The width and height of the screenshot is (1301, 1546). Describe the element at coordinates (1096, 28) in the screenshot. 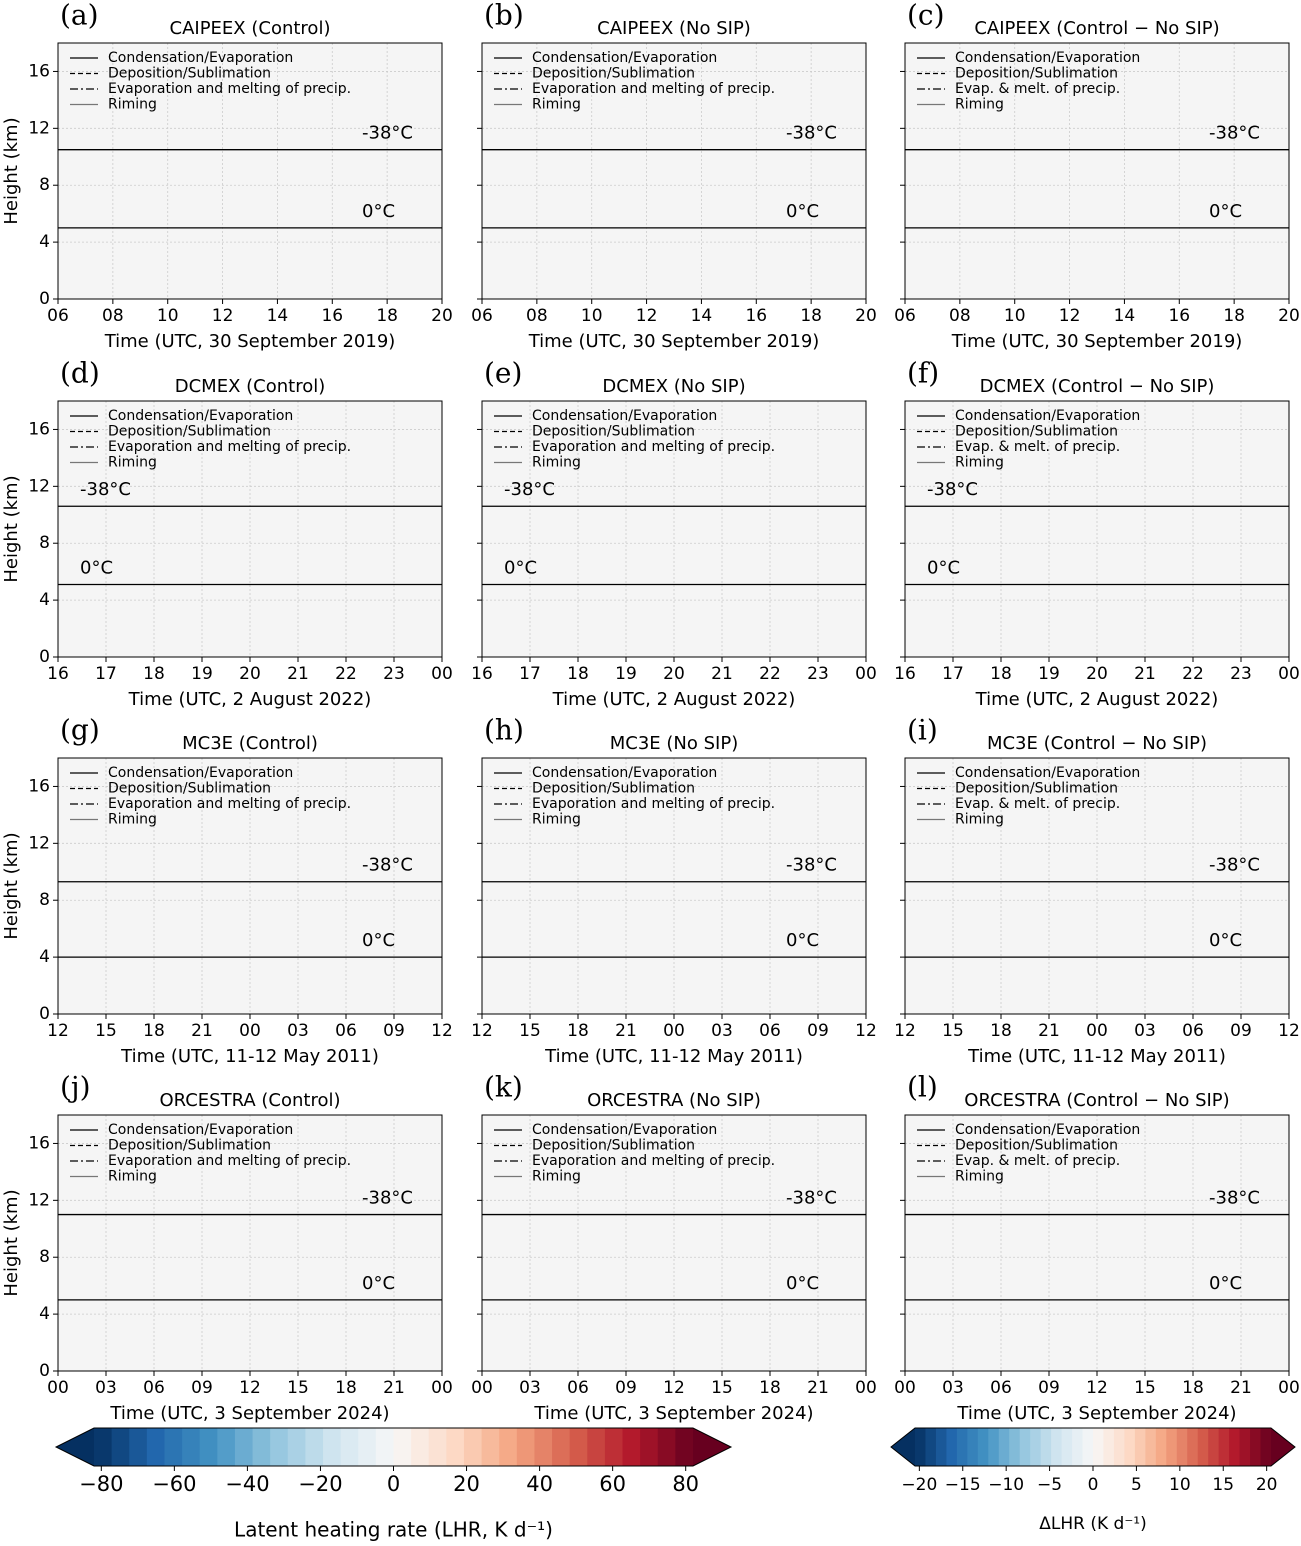

I see `panel-title: CAIPEEX (Control − No SIP)` at that location.